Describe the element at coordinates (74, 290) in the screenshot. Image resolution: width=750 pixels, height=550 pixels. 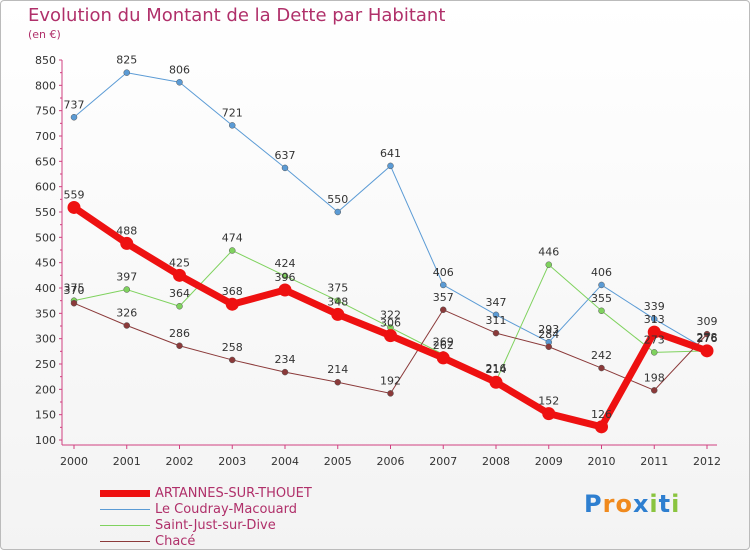
I see `data-label: 370` at that location.